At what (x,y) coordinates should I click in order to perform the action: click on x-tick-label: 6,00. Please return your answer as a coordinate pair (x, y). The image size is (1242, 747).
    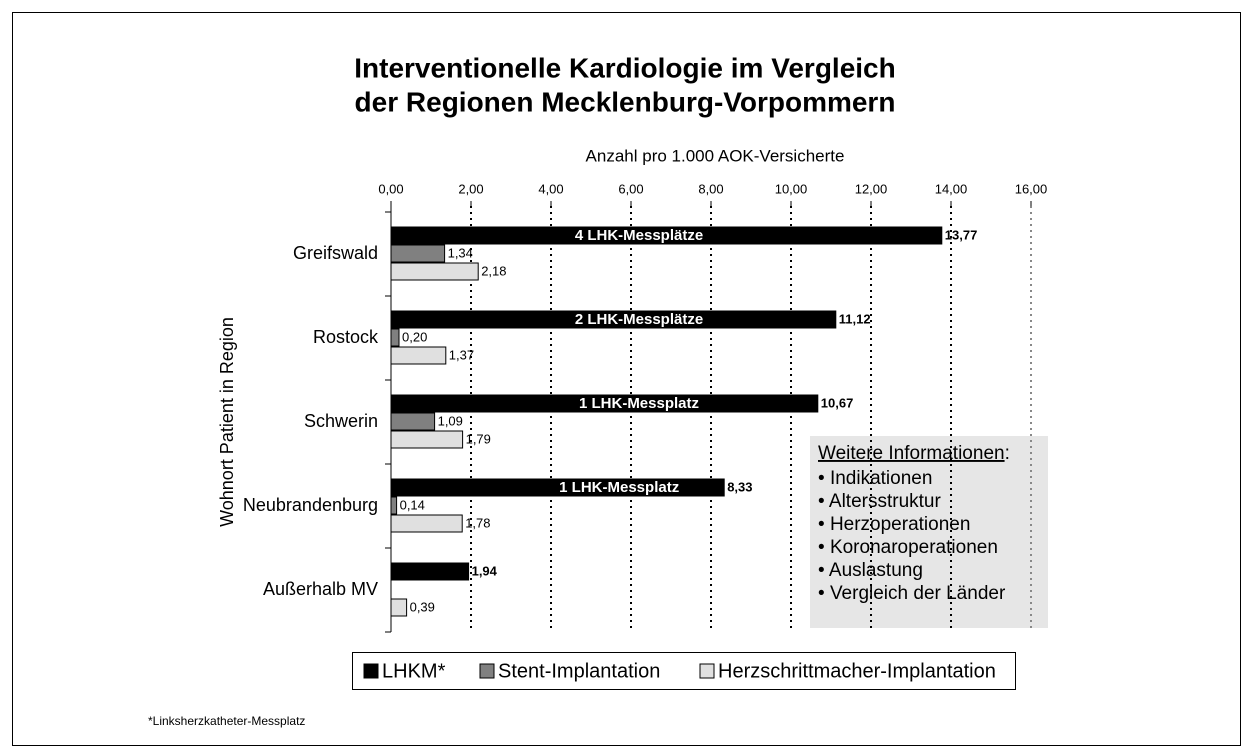
    Looking at the image, I should click on (630, 188).